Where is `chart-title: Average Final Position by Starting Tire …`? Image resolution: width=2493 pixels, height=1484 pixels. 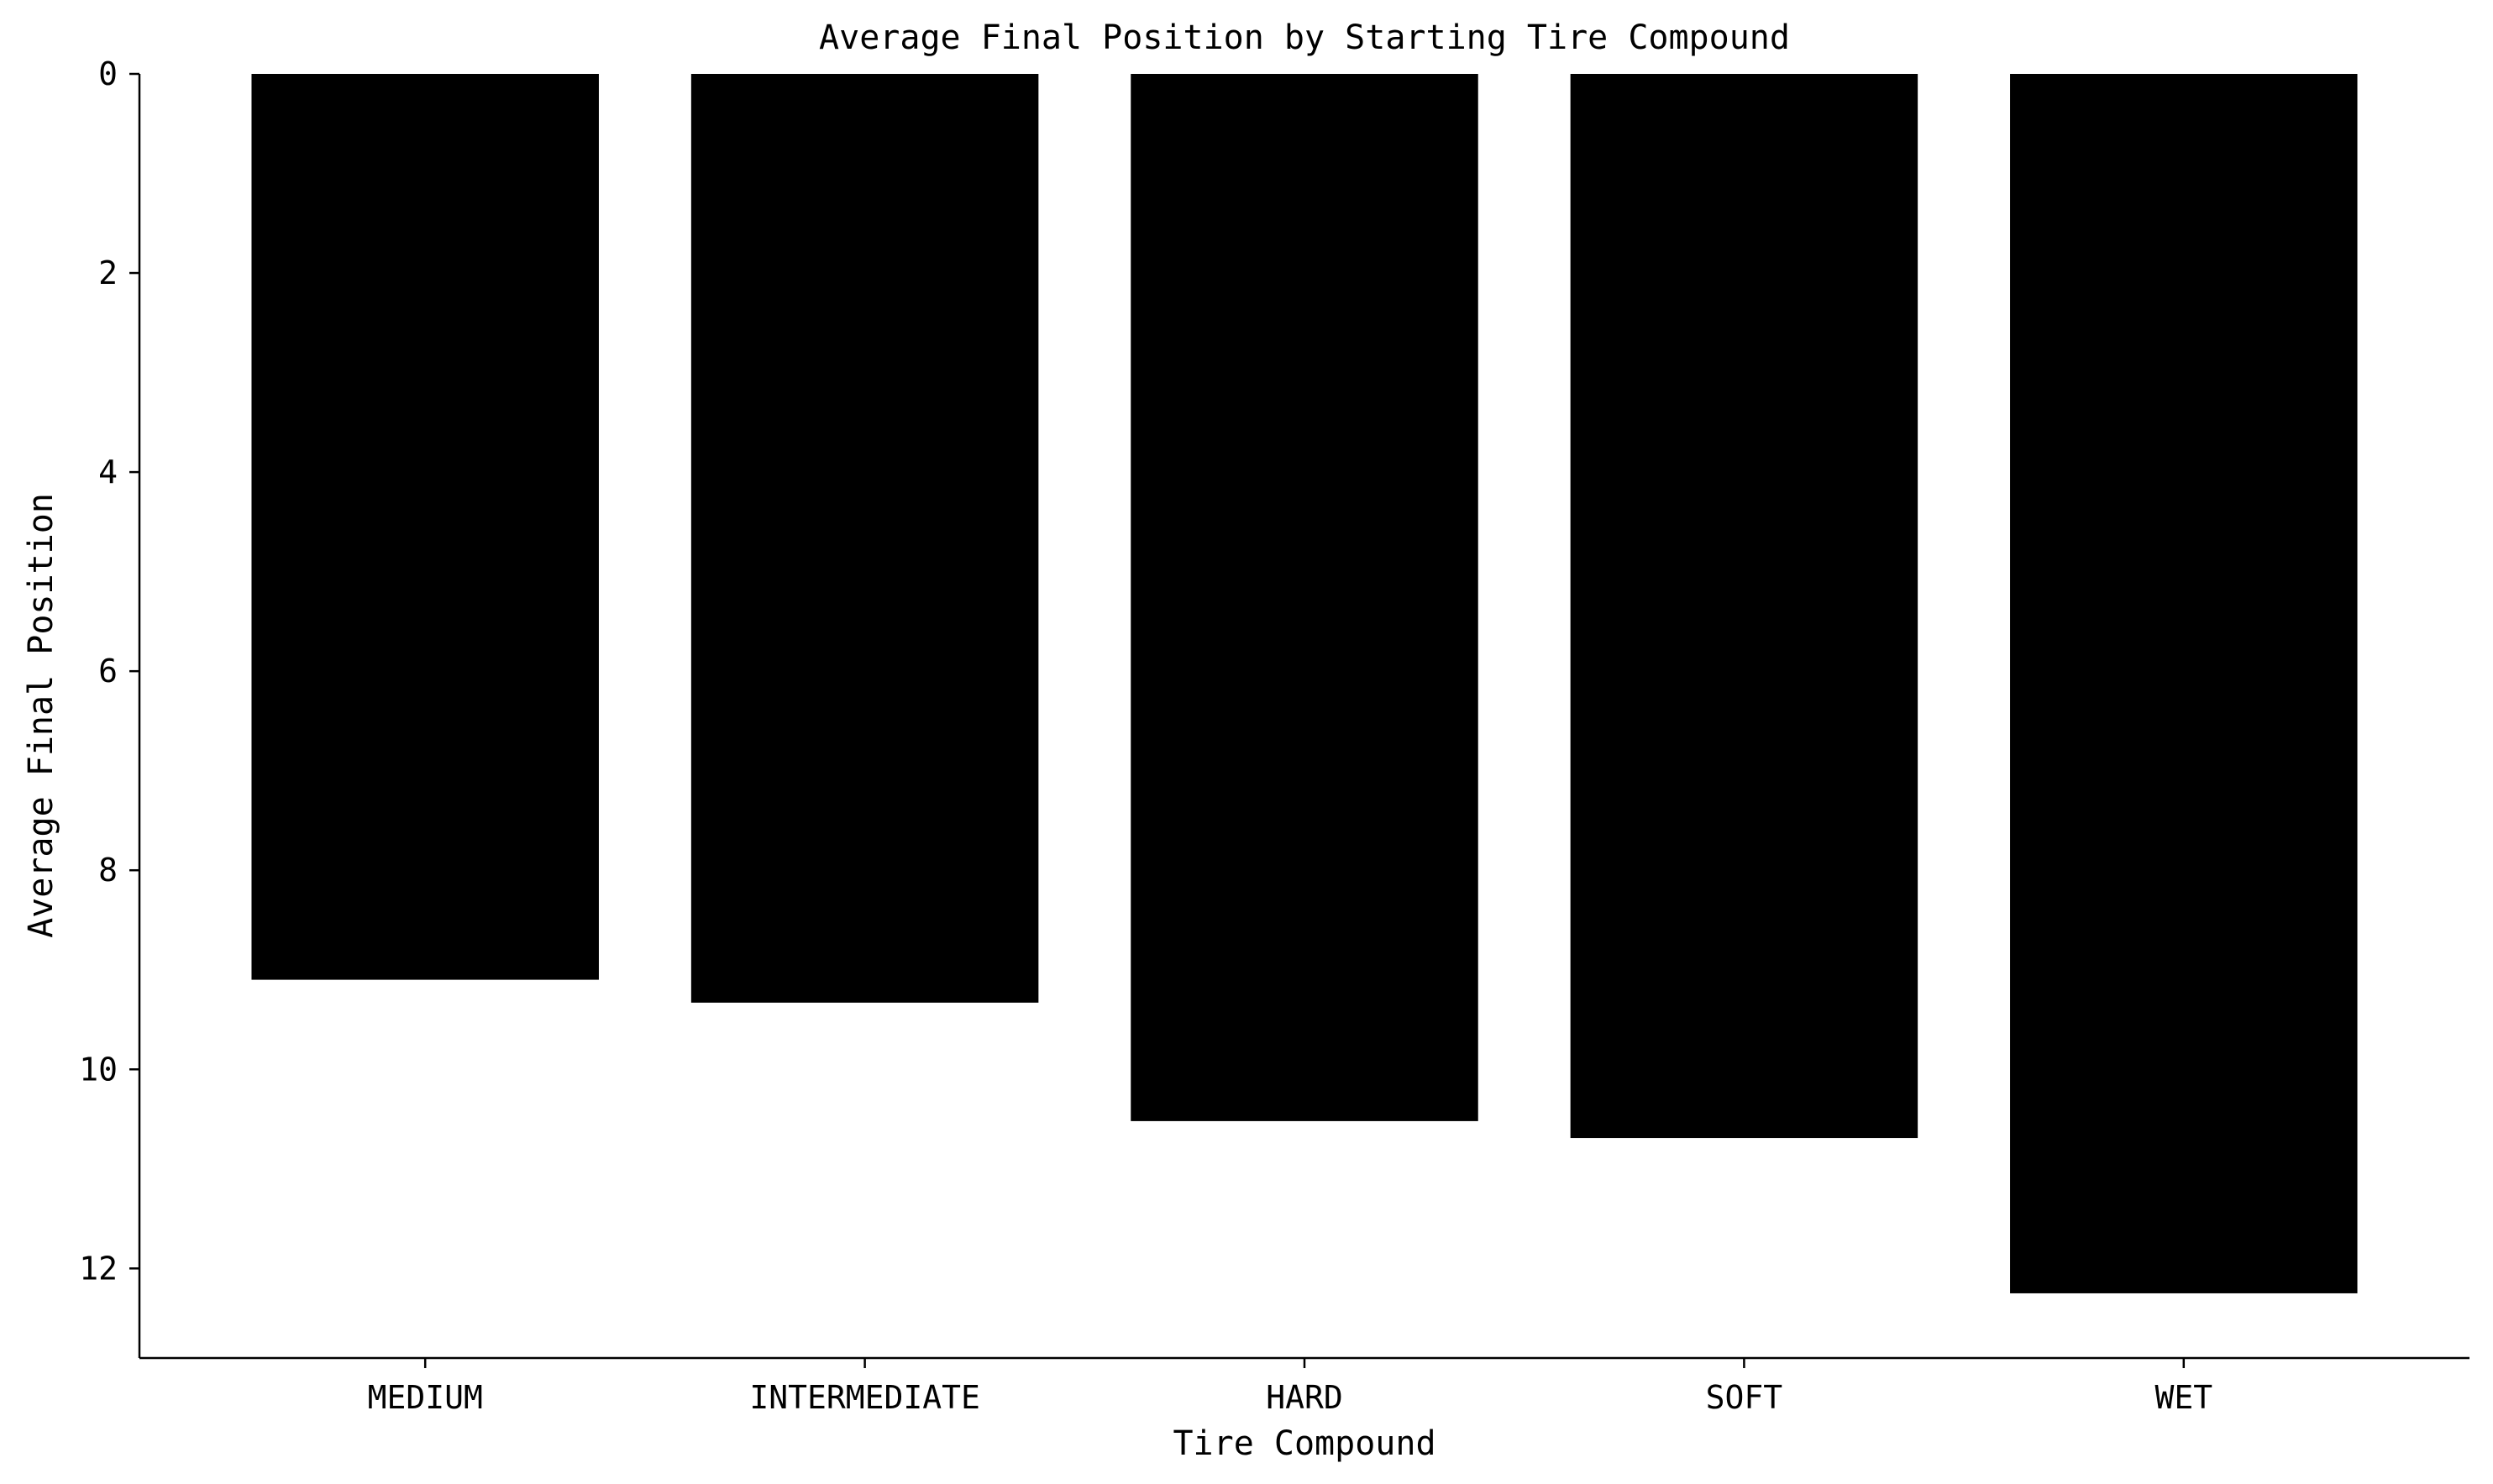
chart-title: Average Final Position by Starting Tire … is located at coordinates (1304, 38).